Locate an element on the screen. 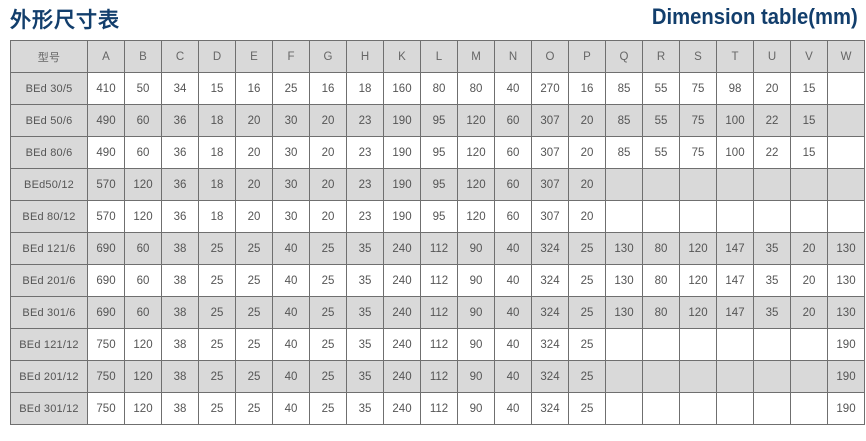 This screenshot has width=866, height=441. header-cell: K is located at coordinates (402, 56).